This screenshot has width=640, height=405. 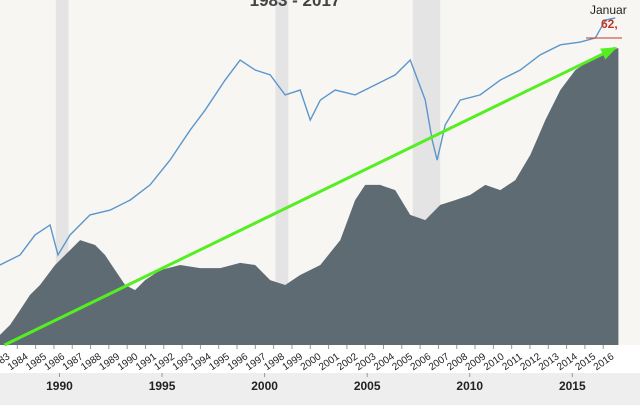 What do you see at coordinates (609, 24) in the screenshot?
I see `annotation: 62,` at bounding box center [609, 24].